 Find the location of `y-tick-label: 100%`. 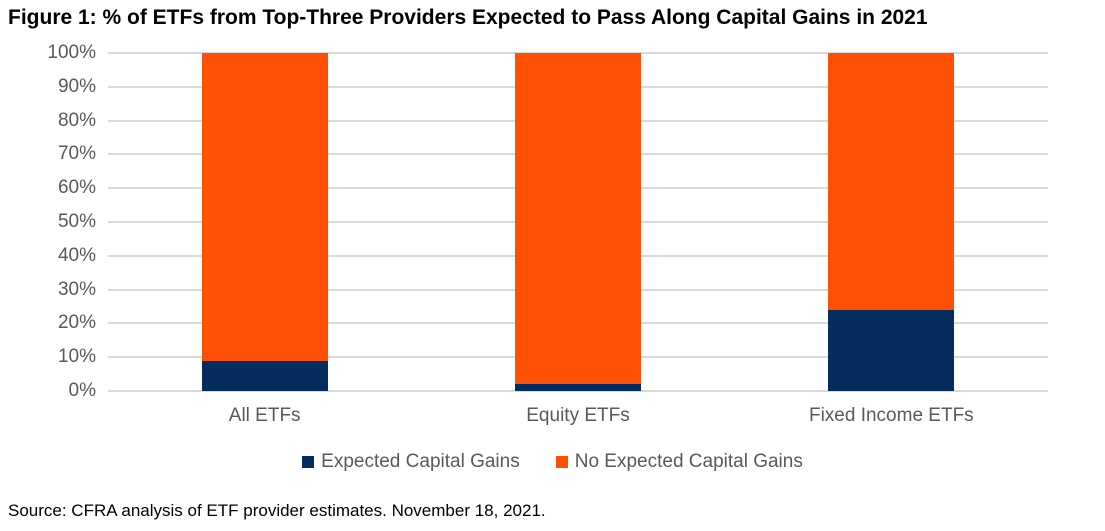

y-tick-label: 100% is located at coordinates (71, 52).